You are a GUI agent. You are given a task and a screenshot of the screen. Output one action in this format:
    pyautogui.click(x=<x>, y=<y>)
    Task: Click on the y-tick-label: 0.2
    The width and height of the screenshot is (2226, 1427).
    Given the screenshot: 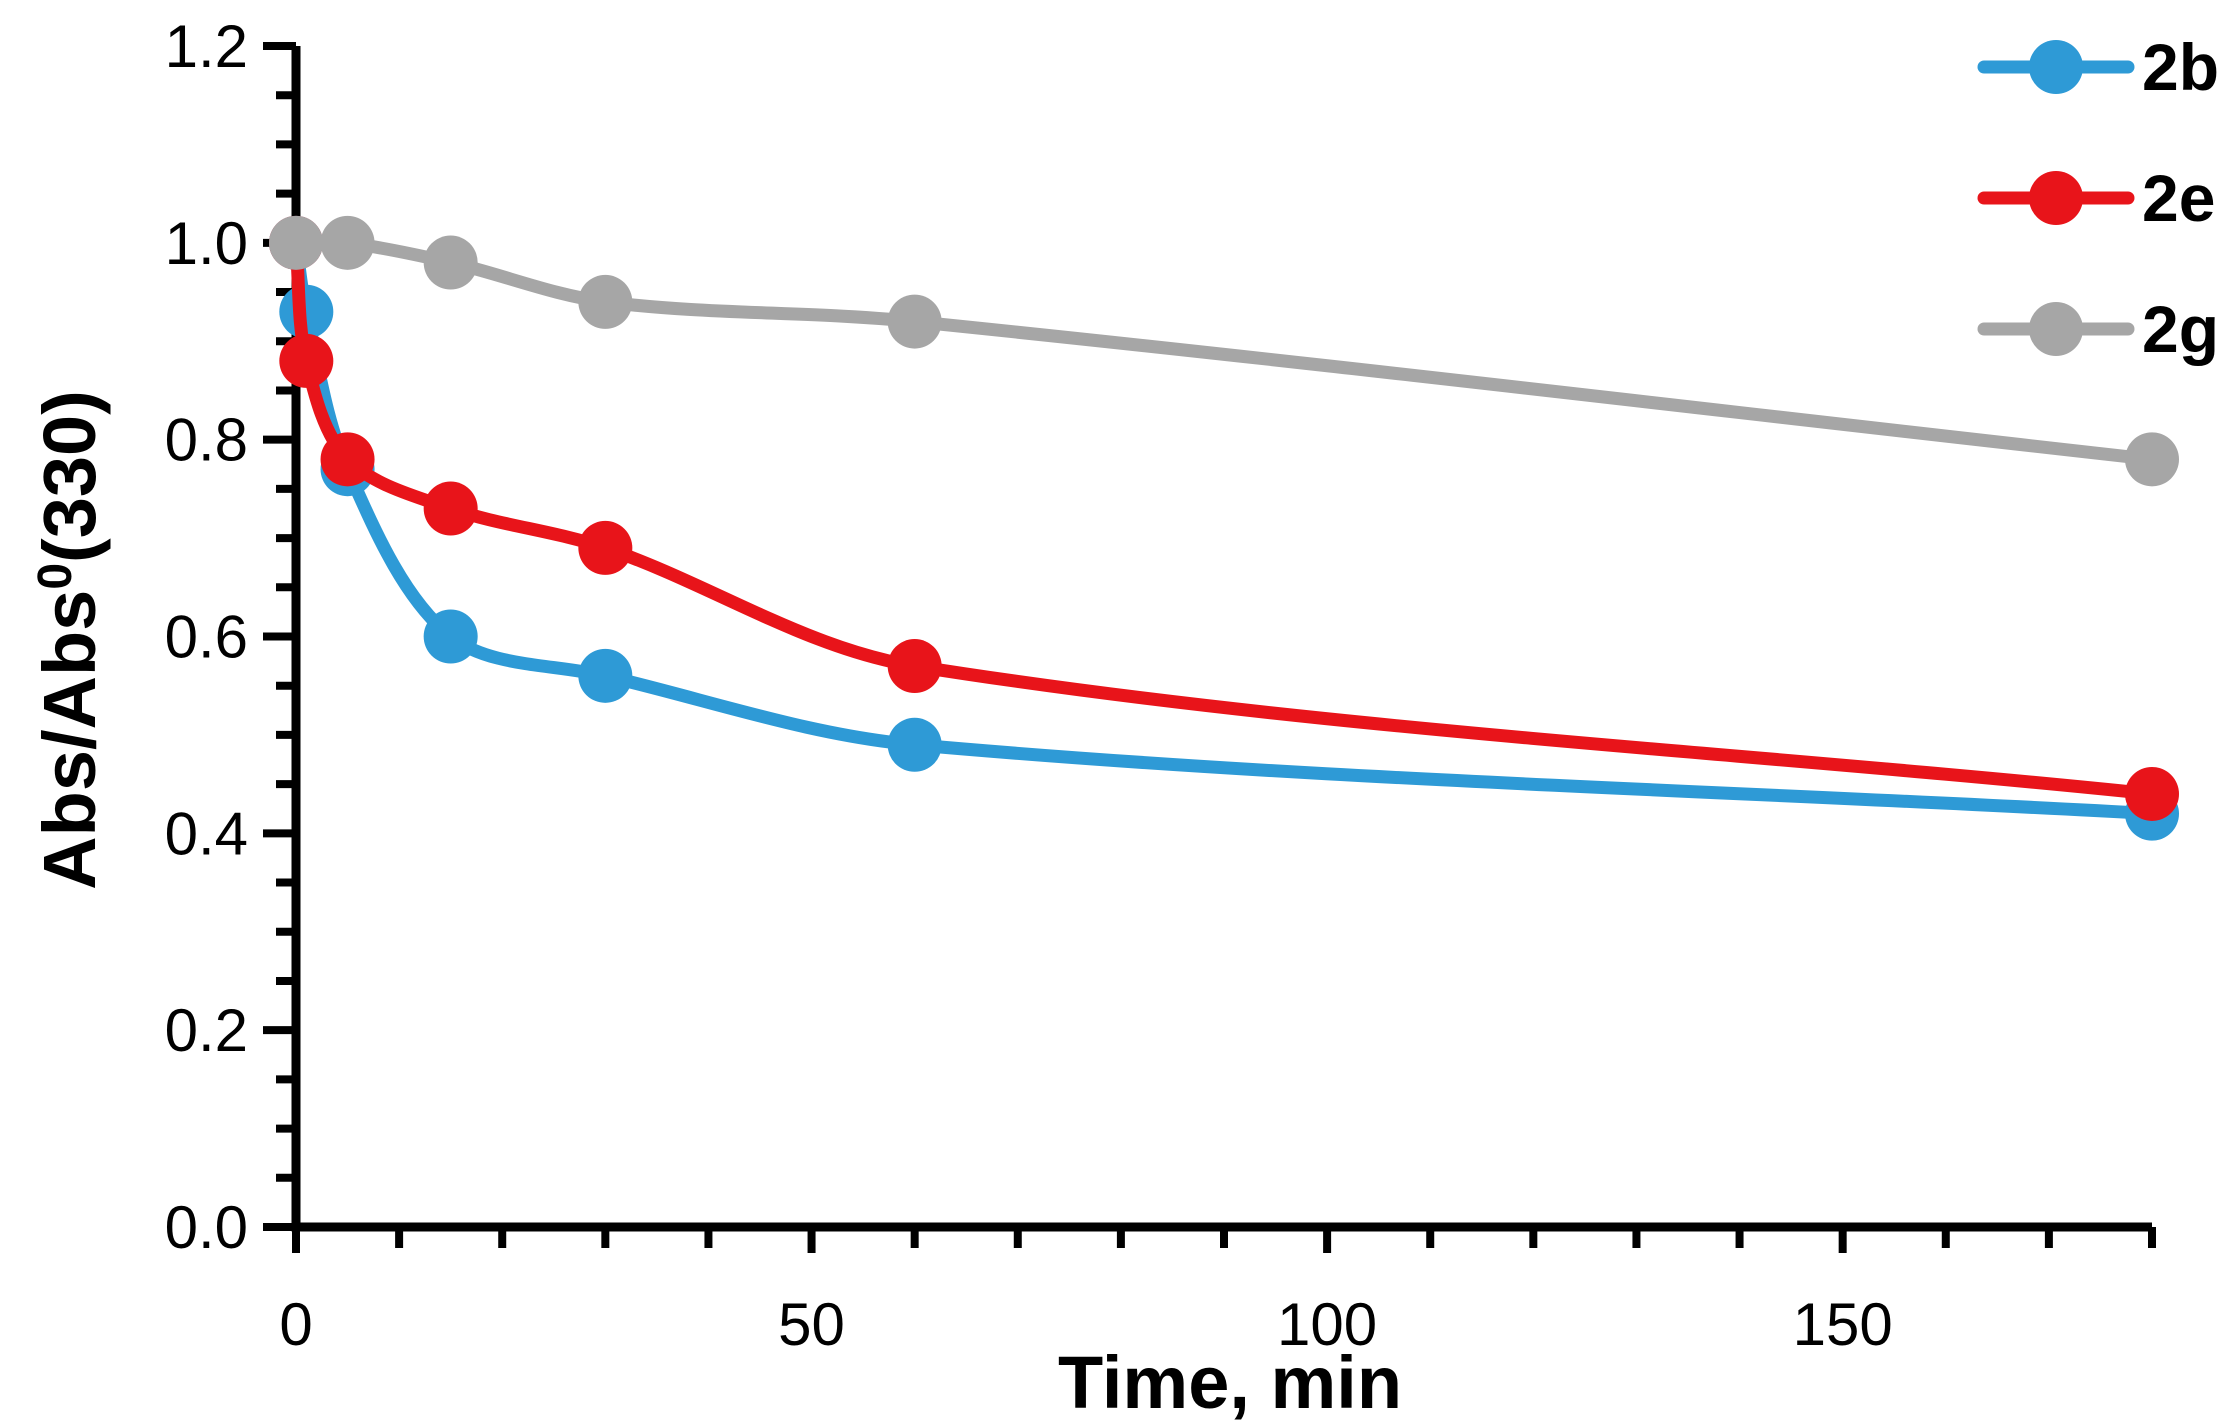 What is the action you would take?
    pyautogui.click(x=206, y=1030)
    